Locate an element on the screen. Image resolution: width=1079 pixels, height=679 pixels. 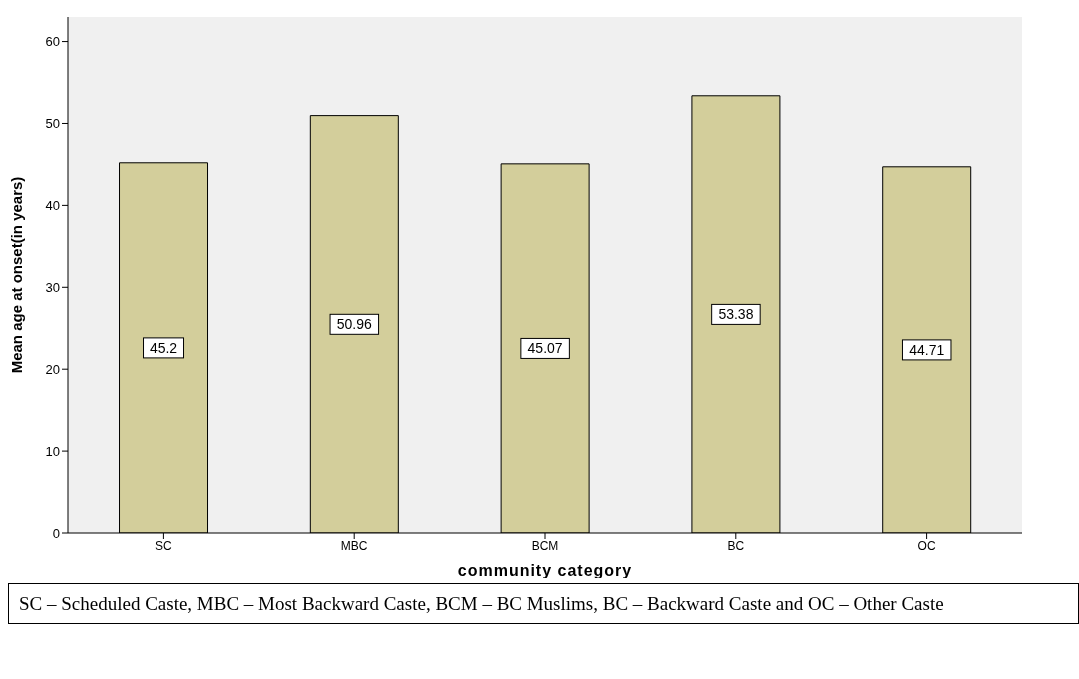
data-label: 45.07 is located at coordinates (545, 348).